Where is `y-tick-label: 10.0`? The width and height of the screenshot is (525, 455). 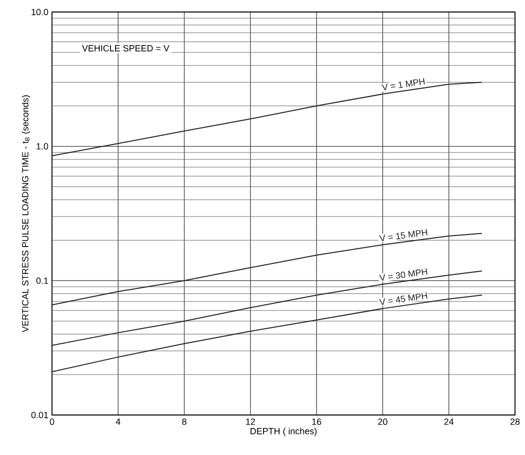 y-tick-label: 10.0 is located at coordinates (40, 12).